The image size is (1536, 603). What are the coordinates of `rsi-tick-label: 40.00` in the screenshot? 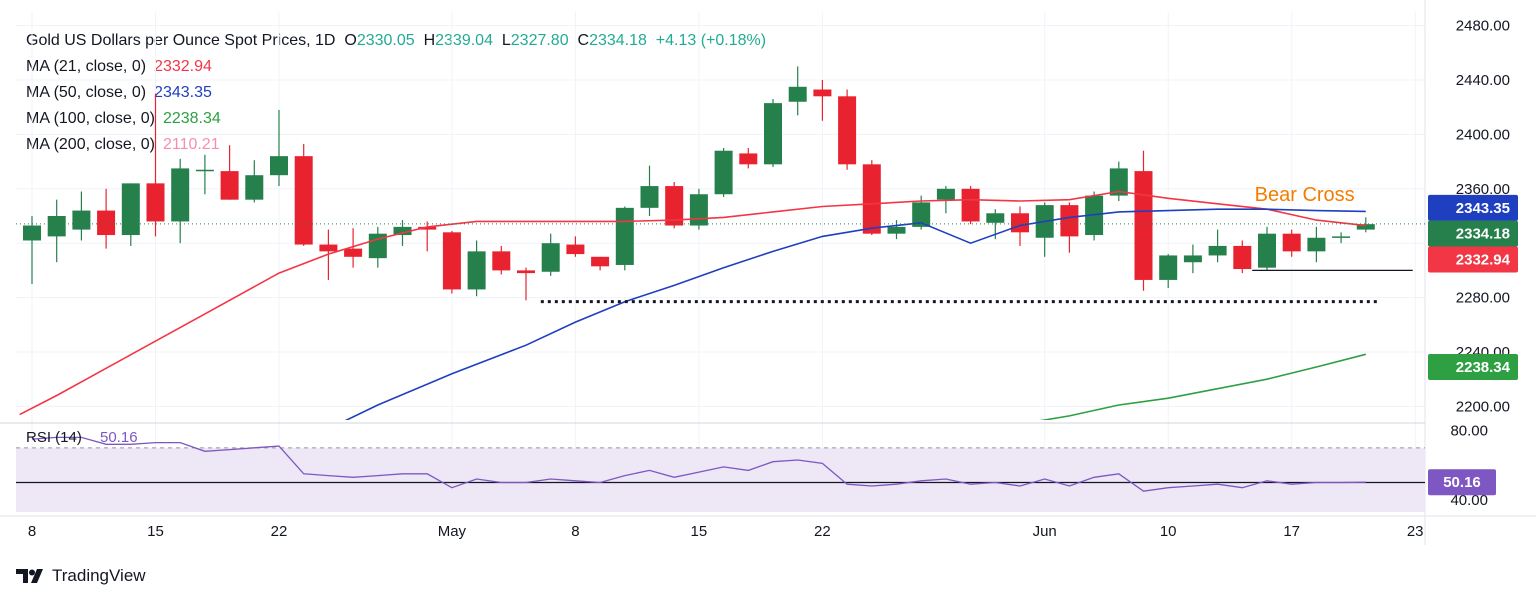 It's located at (1469, 500).